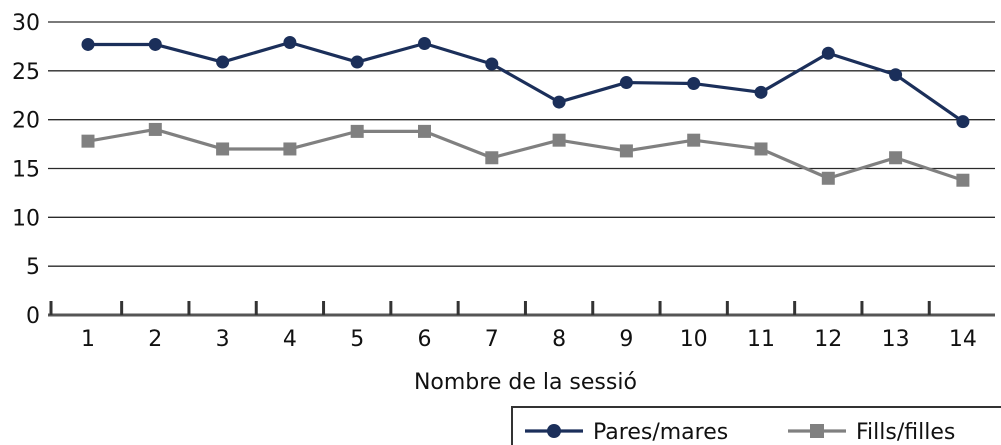  What do you see at coordinates (26, 170) in the screenshot?
I see `y-tick-label-15: 15` at bounding box center [26, 170].